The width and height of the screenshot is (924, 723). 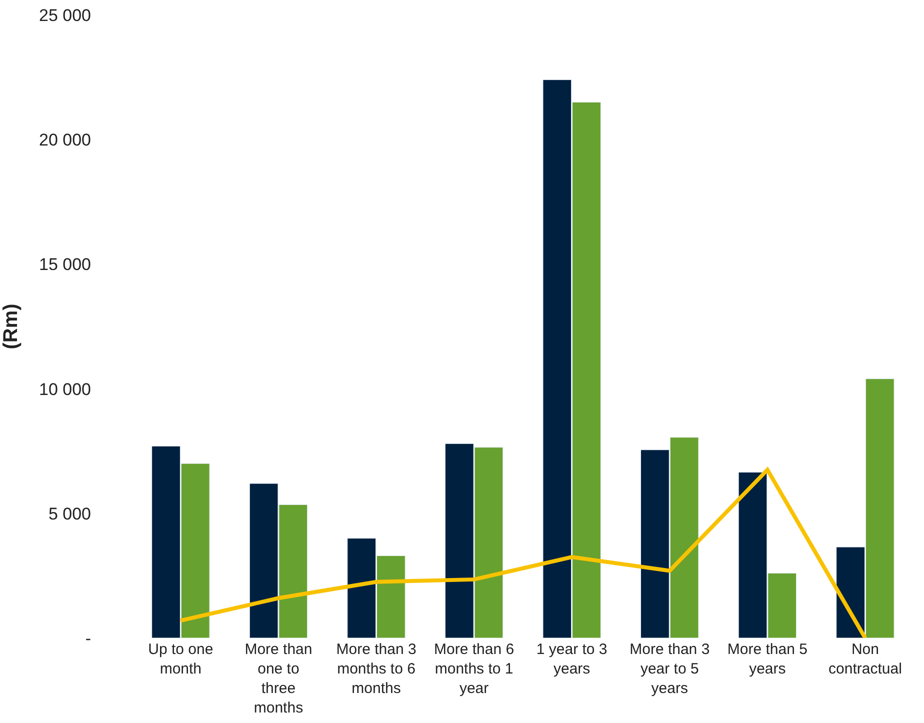 I want to click on y-tick-label: -, so click(x=88, y=638).